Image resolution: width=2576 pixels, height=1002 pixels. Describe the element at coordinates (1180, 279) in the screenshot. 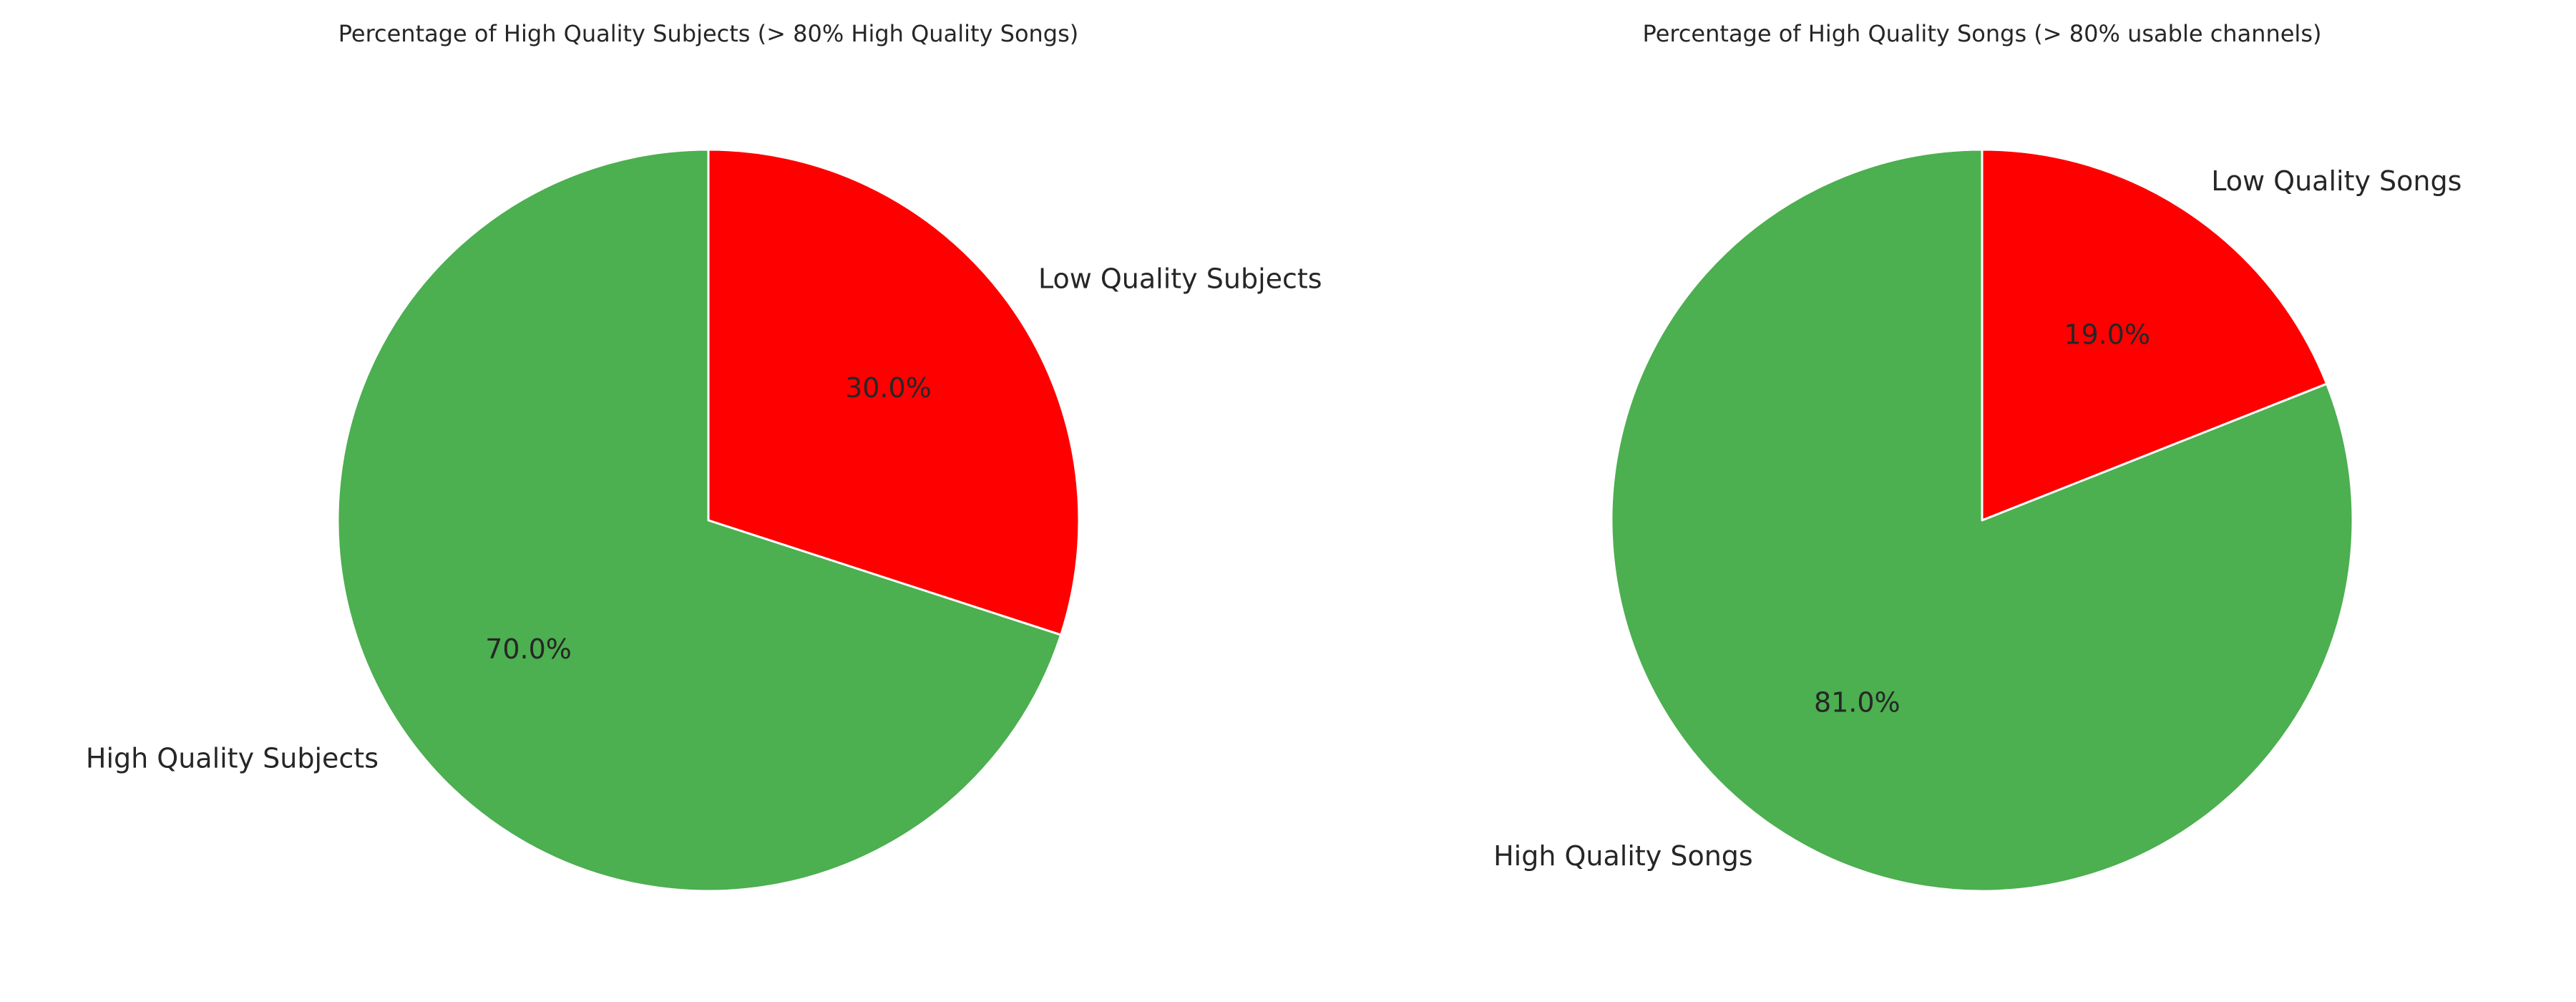

I see `slice-label-low-quality-subjects: Low Quality Subjects` at that location.